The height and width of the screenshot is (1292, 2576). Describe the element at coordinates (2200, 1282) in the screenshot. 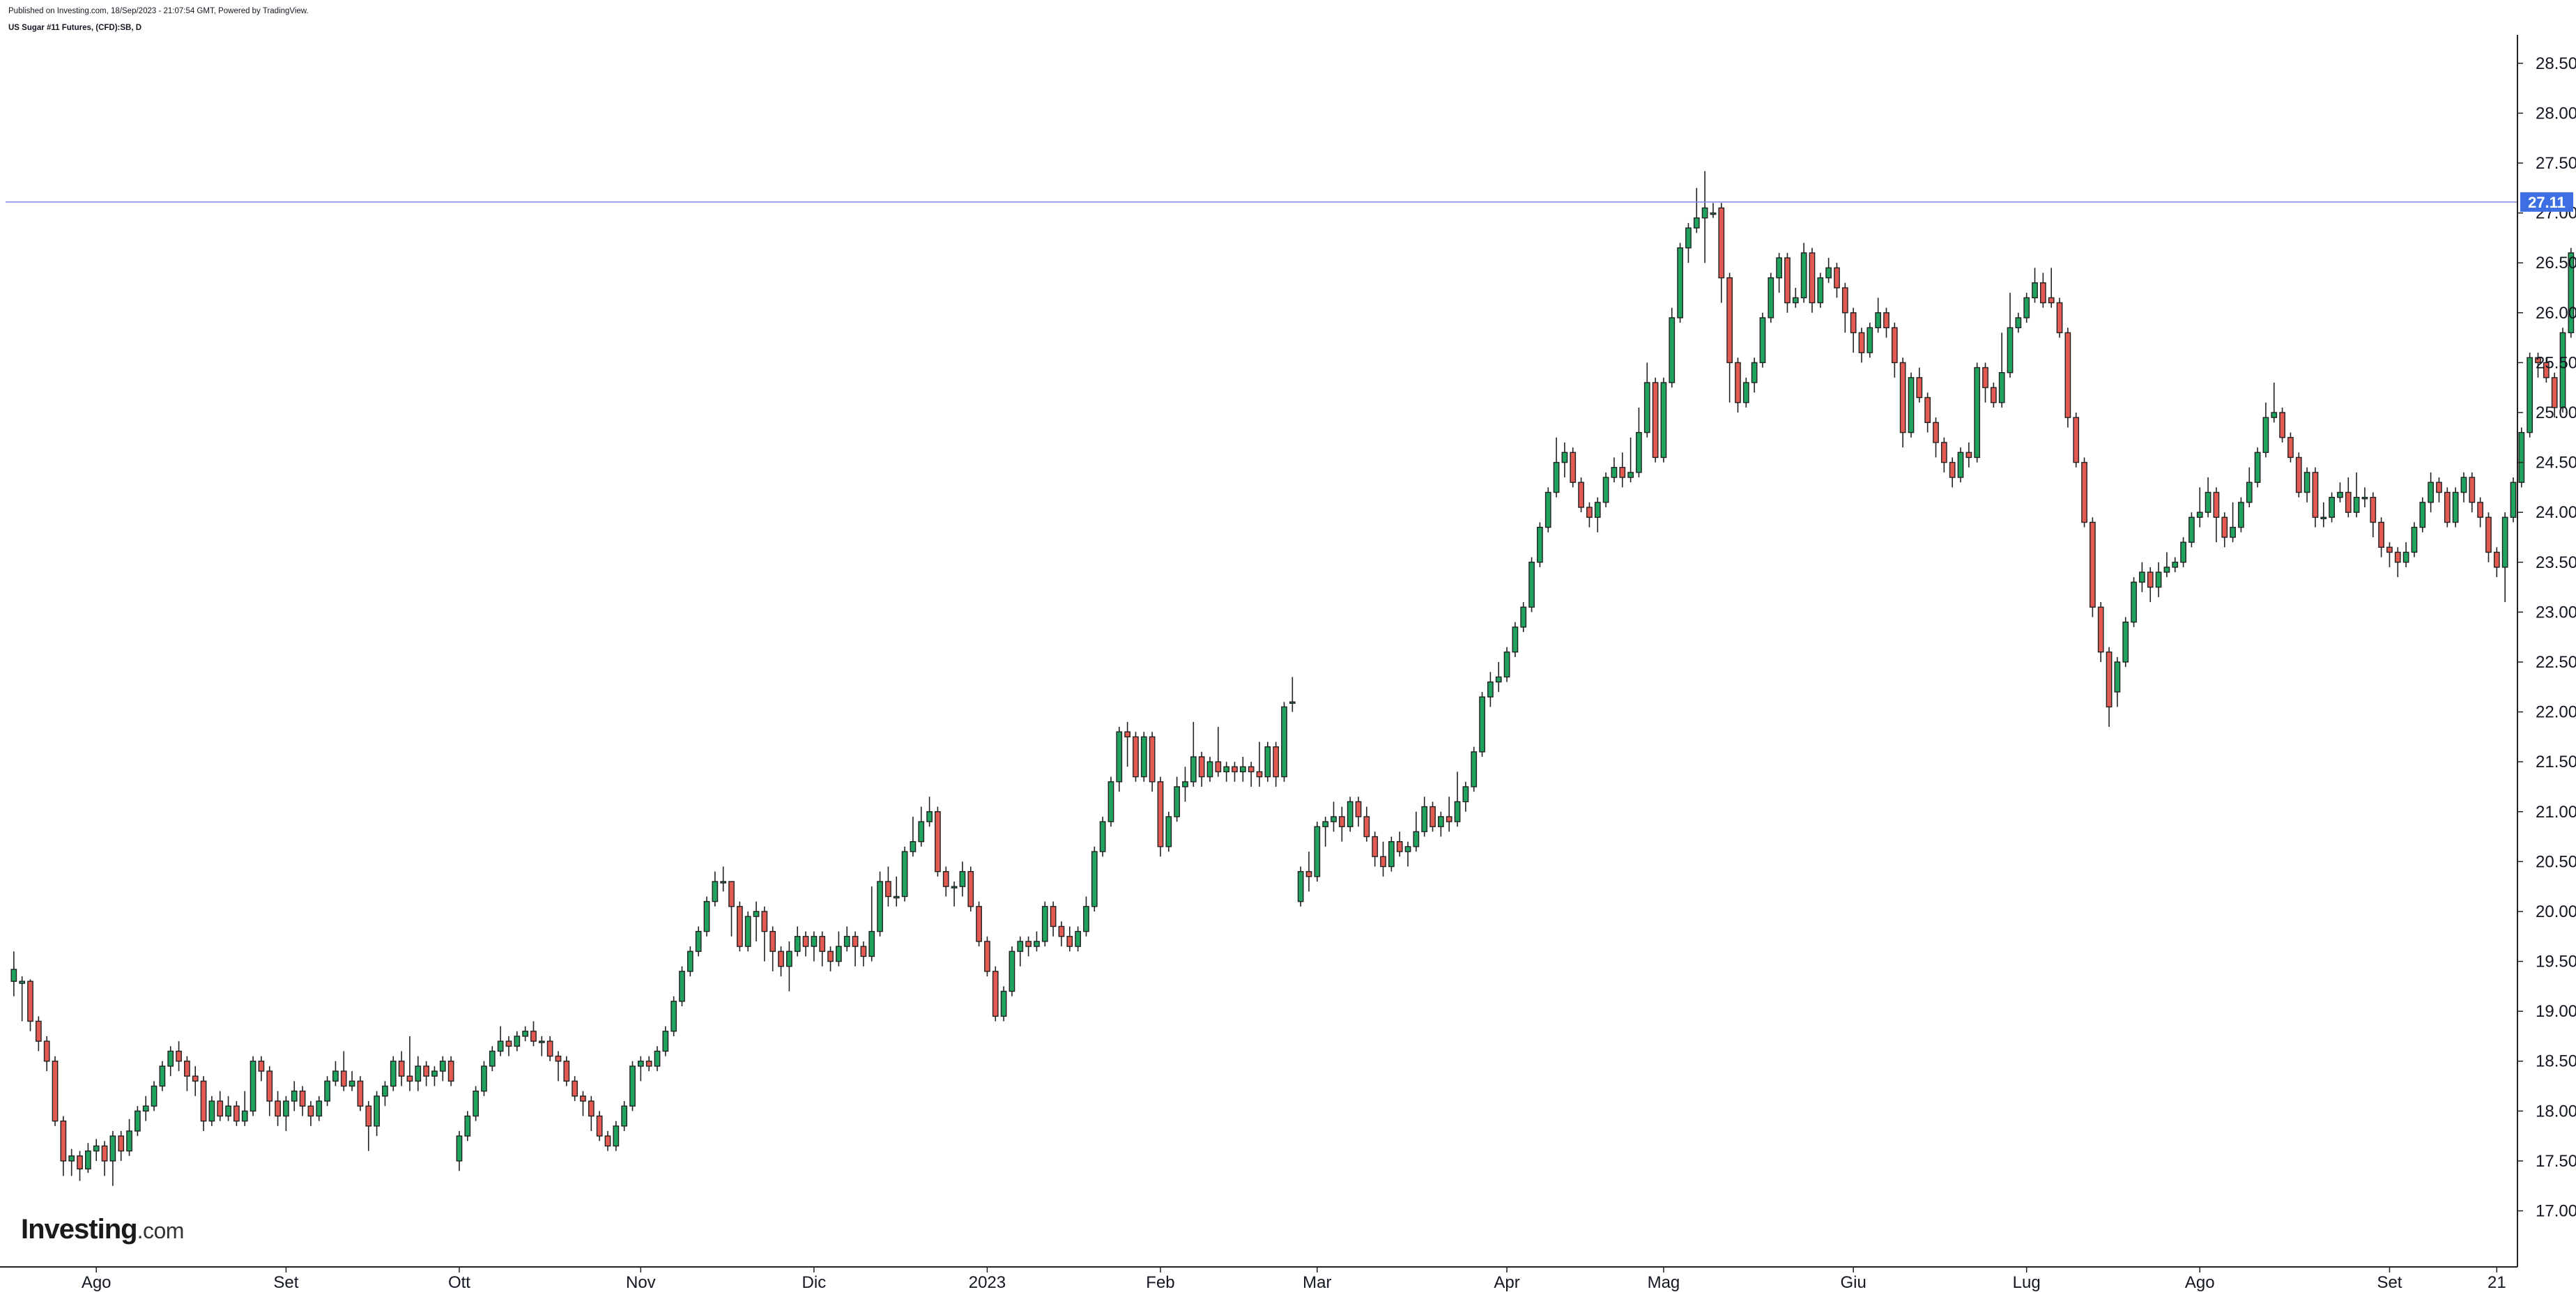

I see `x-tick-label: Ago` at that location.